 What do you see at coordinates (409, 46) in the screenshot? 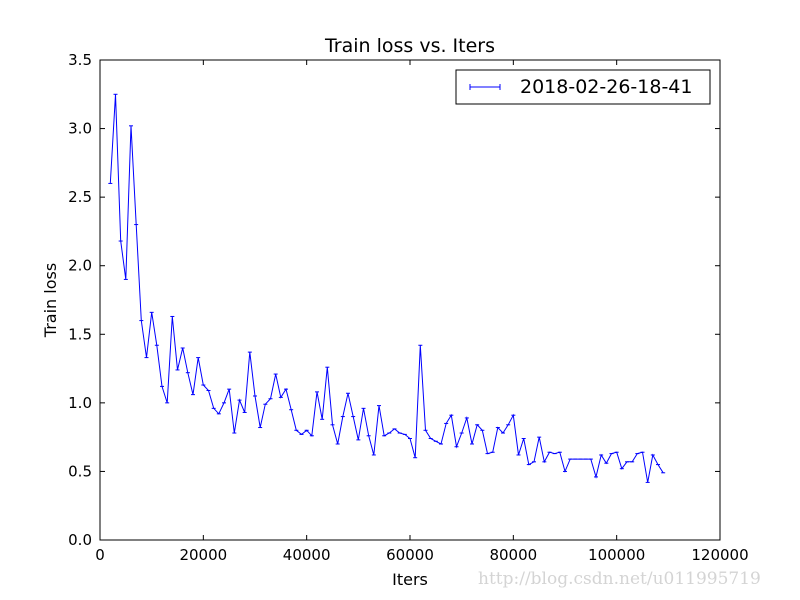
I see `chart-title: Train loss vs. Iters` at bounding box center [409, 46].